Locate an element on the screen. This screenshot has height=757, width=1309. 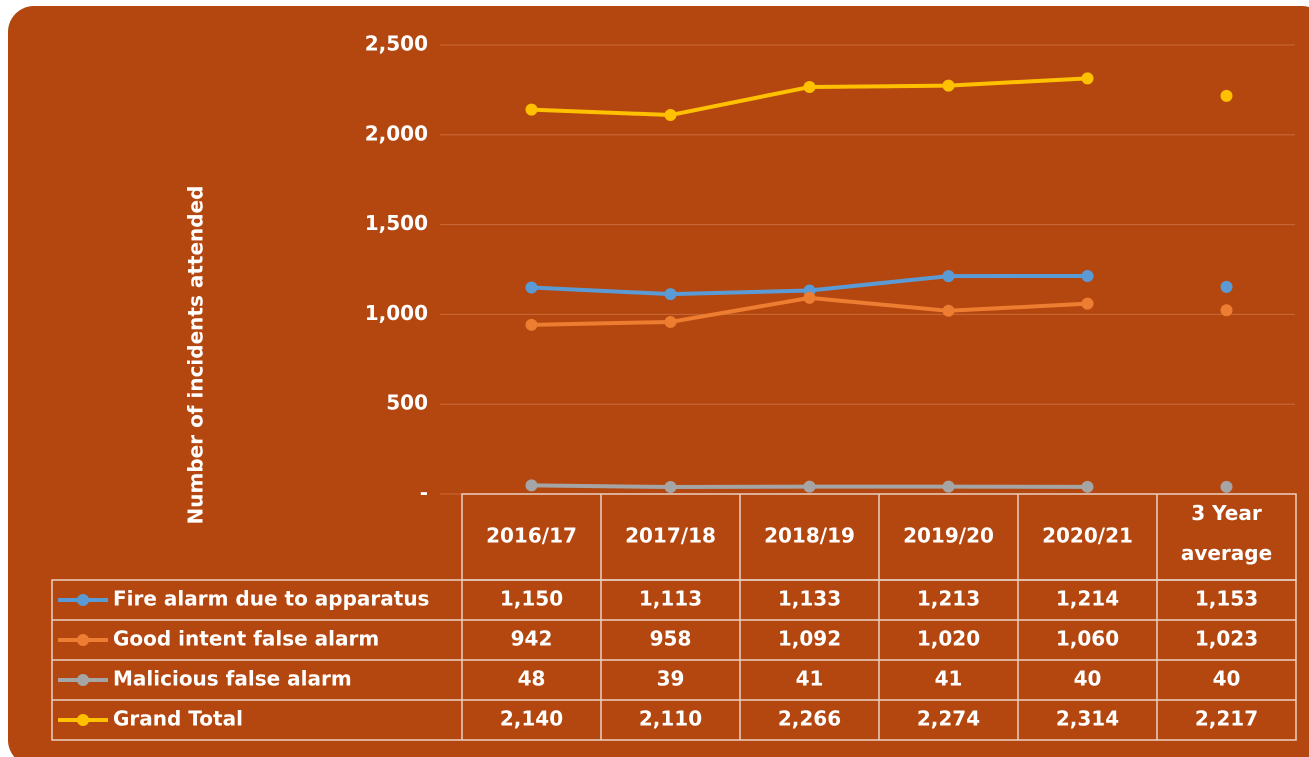
data-label: 1,092 is located at coordinates (809, 639).